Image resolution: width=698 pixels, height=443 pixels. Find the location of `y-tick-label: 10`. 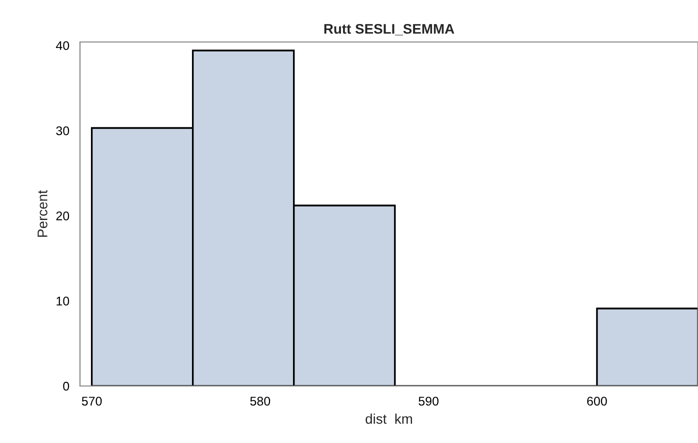

y-tick-label: 10 is located at coordinates (63, 301).